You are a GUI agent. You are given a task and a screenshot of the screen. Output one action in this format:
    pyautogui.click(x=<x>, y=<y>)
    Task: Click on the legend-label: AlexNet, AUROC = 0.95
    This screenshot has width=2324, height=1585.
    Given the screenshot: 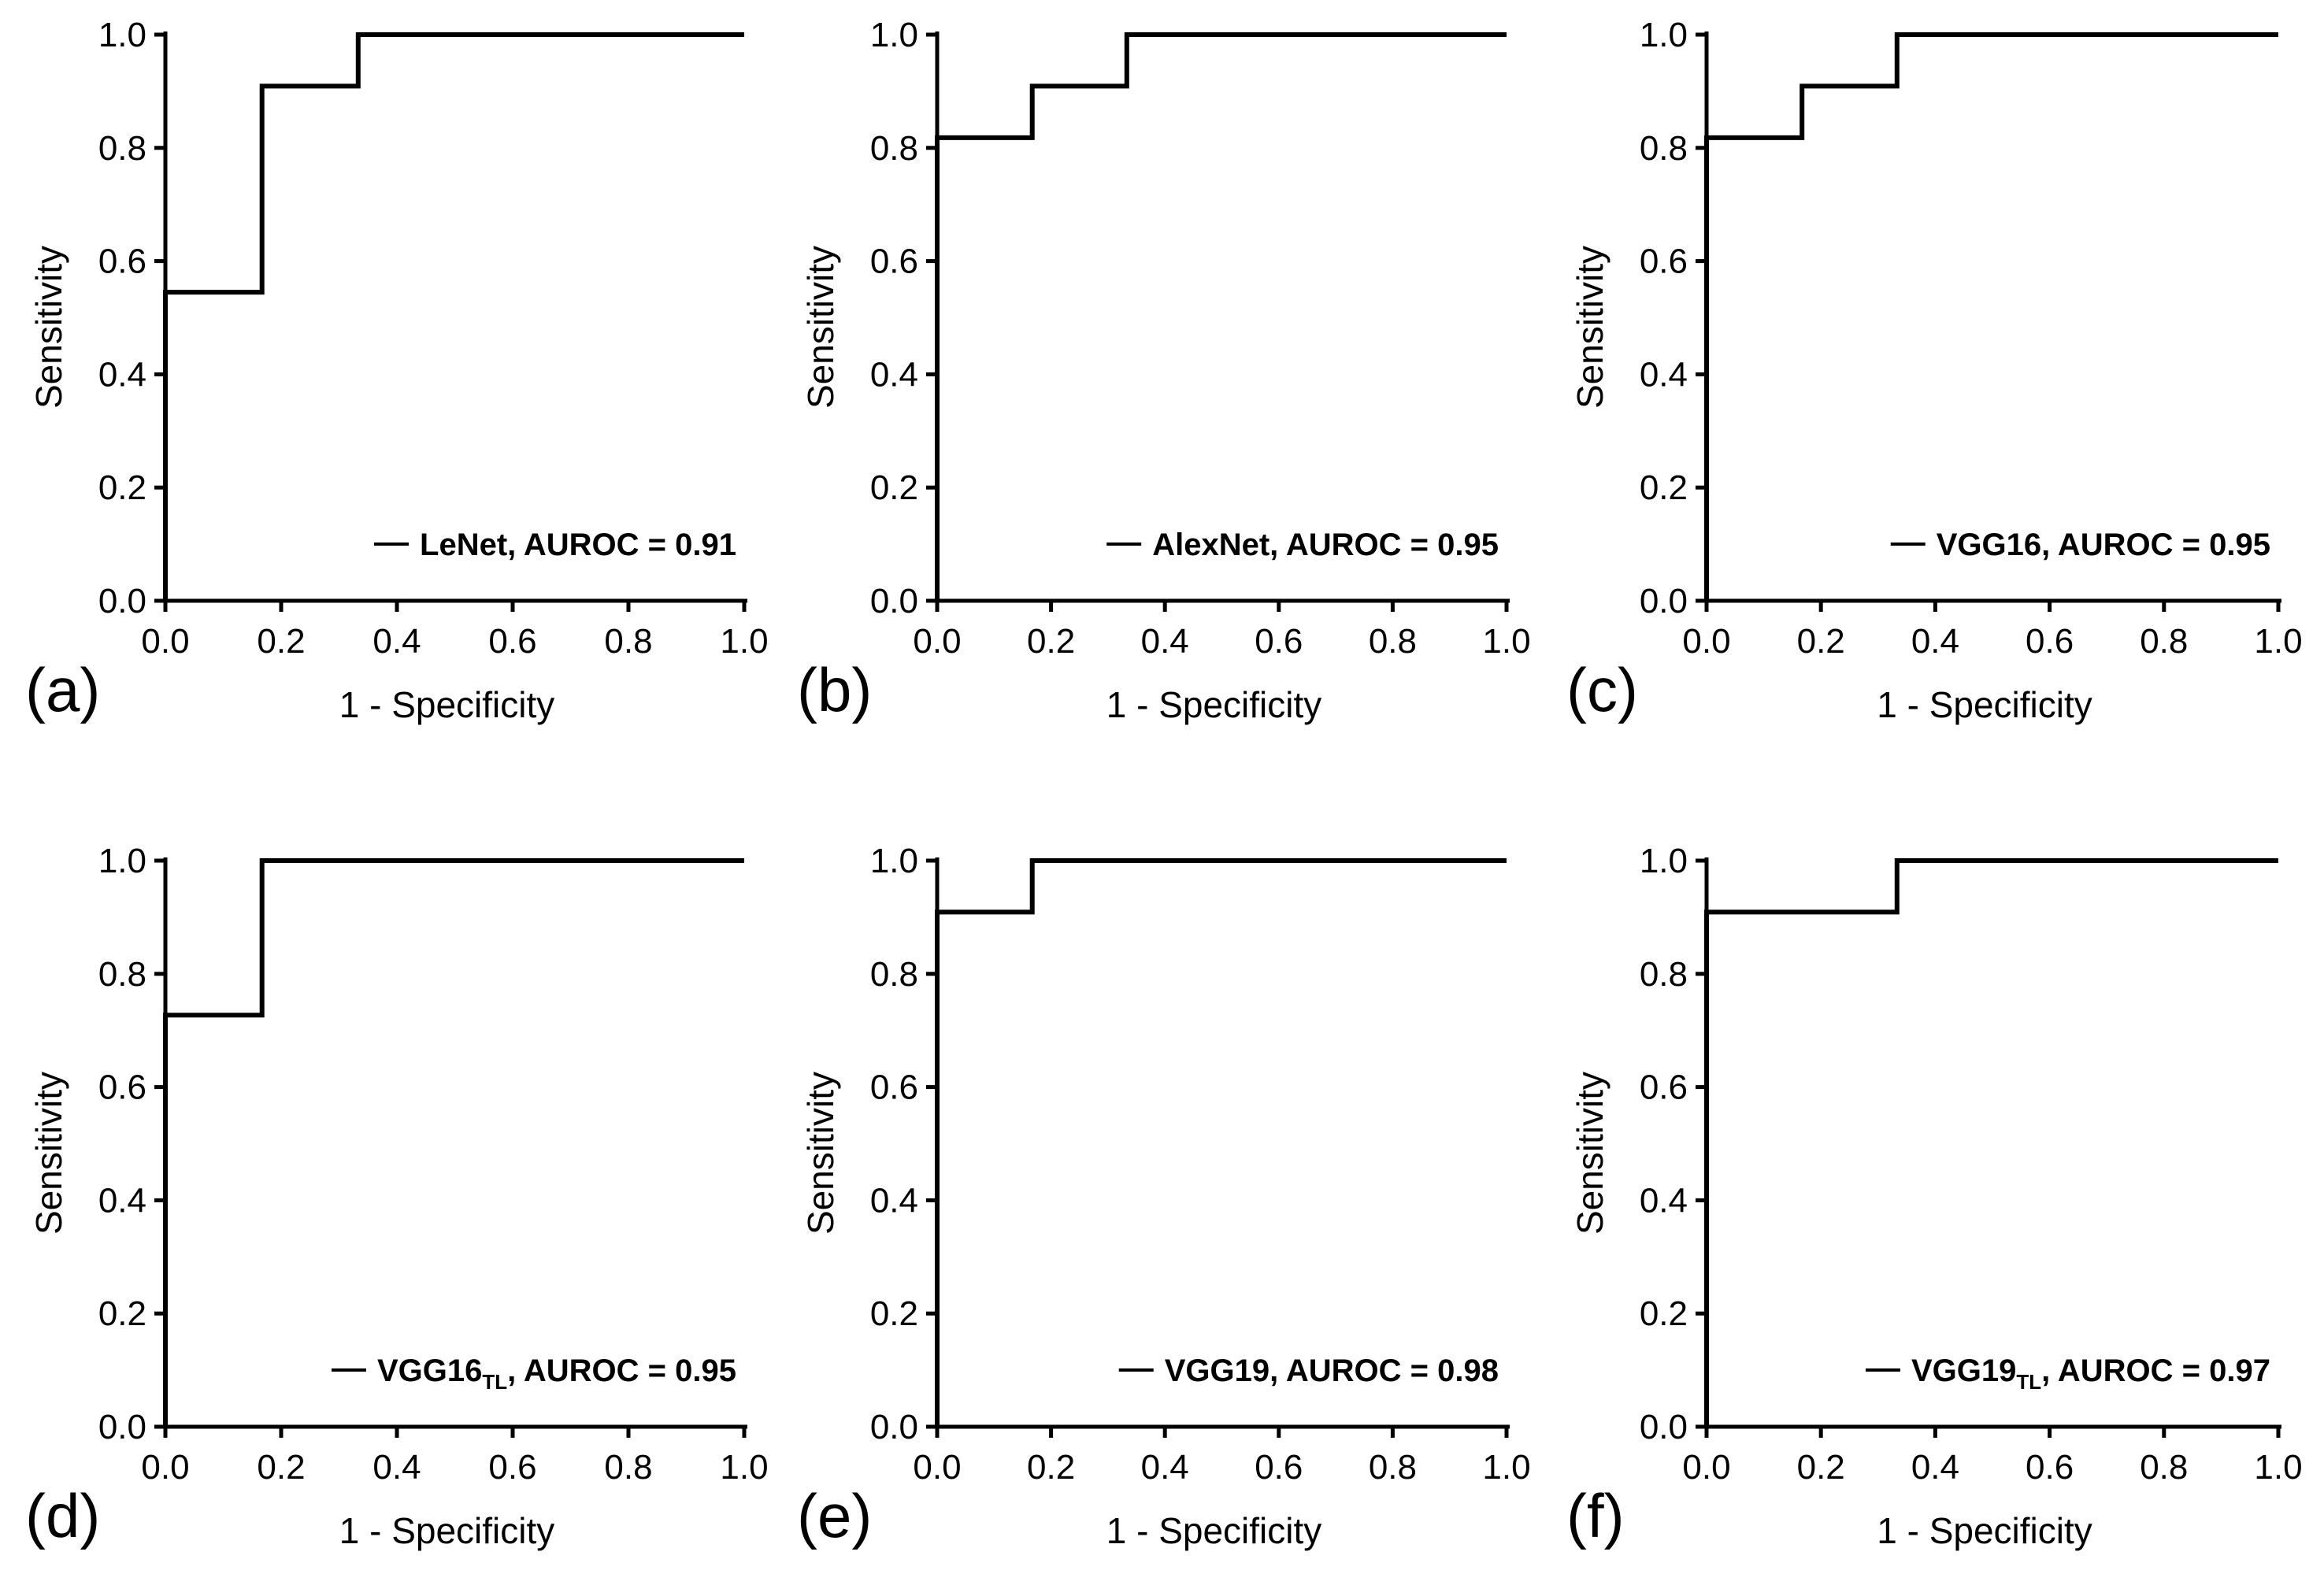 What is the action you would take?
    pyautogui.click(x=1325, y=545)
    